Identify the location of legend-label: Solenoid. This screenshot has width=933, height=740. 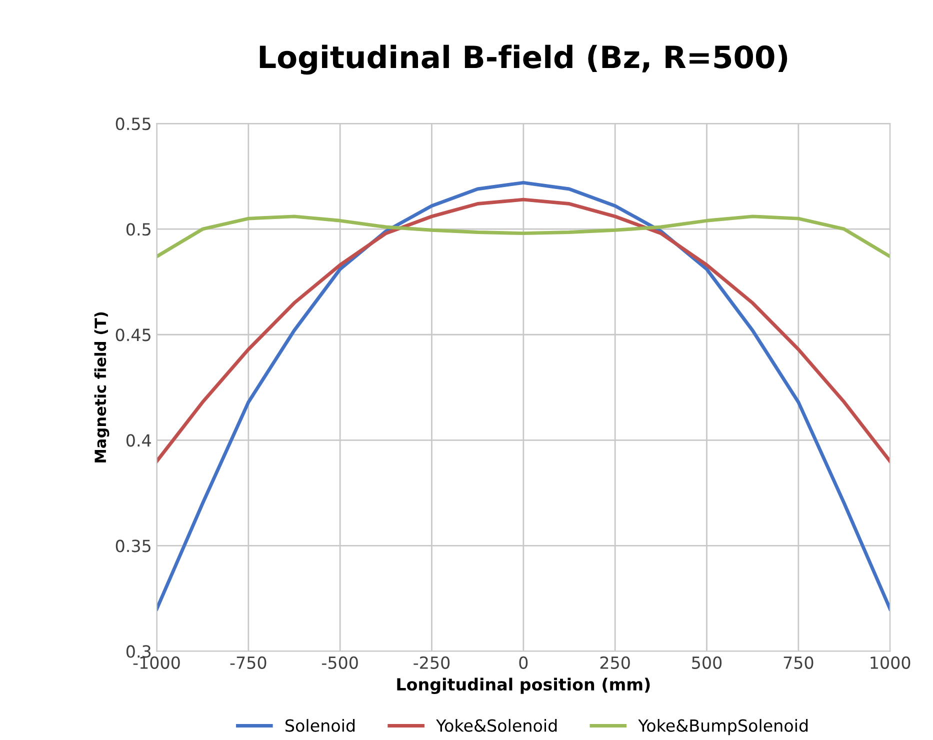
(320, 725).